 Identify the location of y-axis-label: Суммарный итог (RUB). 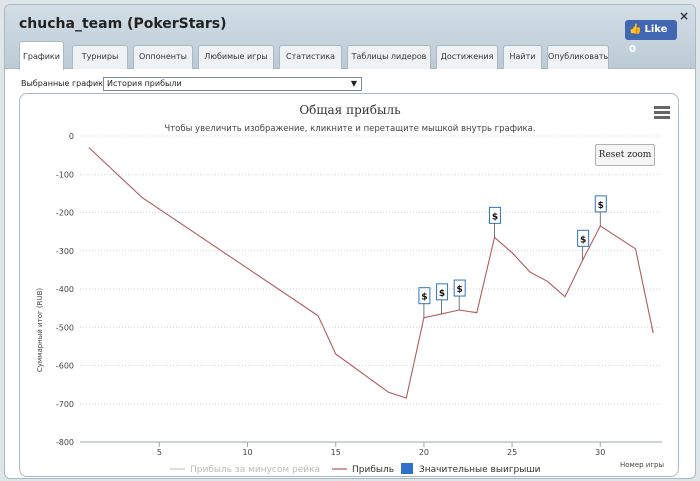
(40, 330).